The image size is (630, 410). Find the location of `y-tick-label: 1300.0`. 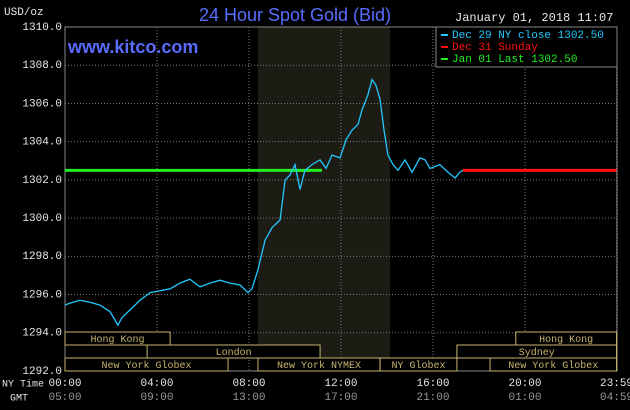

y-tick-label: 1300.0 is located at coordinates (42, 219).